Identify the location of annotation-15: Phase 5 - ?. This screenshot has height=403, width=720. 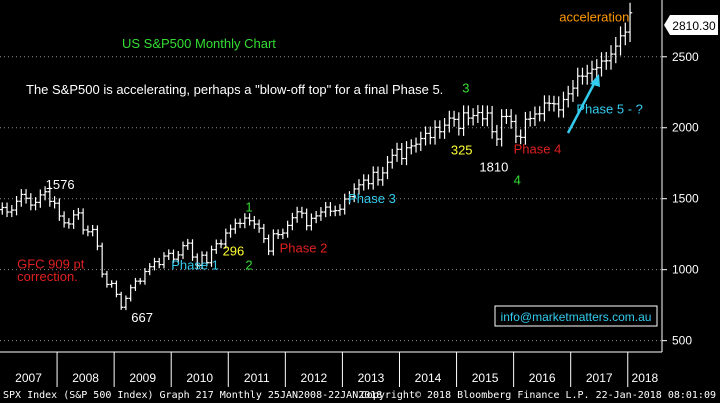
(609, 109).